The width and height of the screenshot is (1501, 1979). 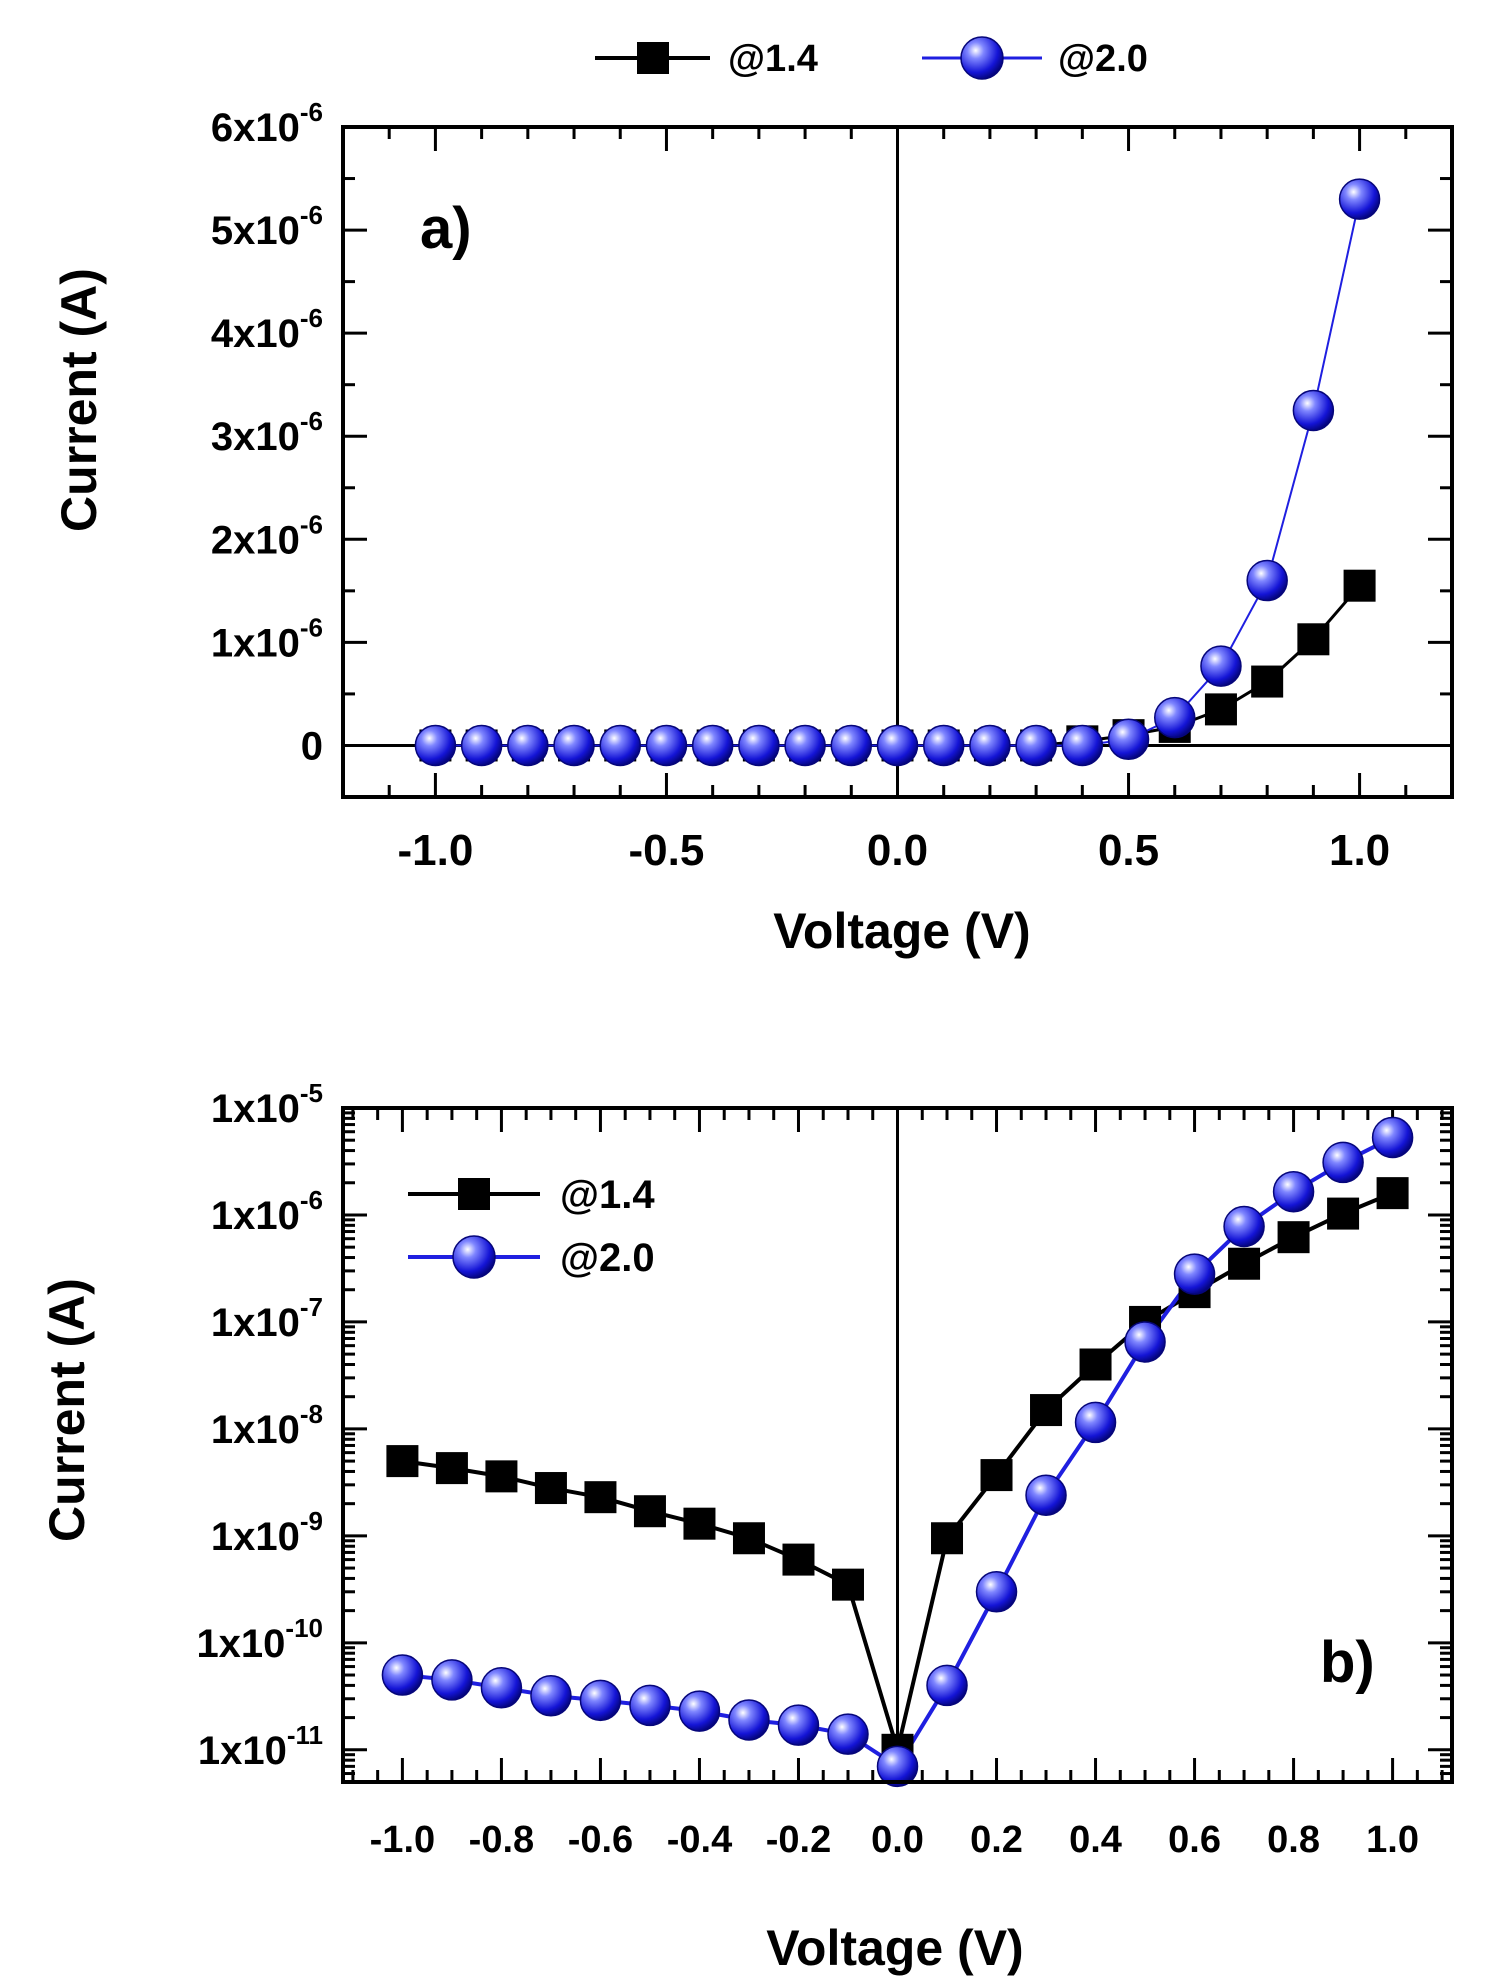 What do you see at coordinates (267, 432) in the screenshot?
I see `y-tick-label: 3x10⁻⁶` at bounding box center [267, 432].